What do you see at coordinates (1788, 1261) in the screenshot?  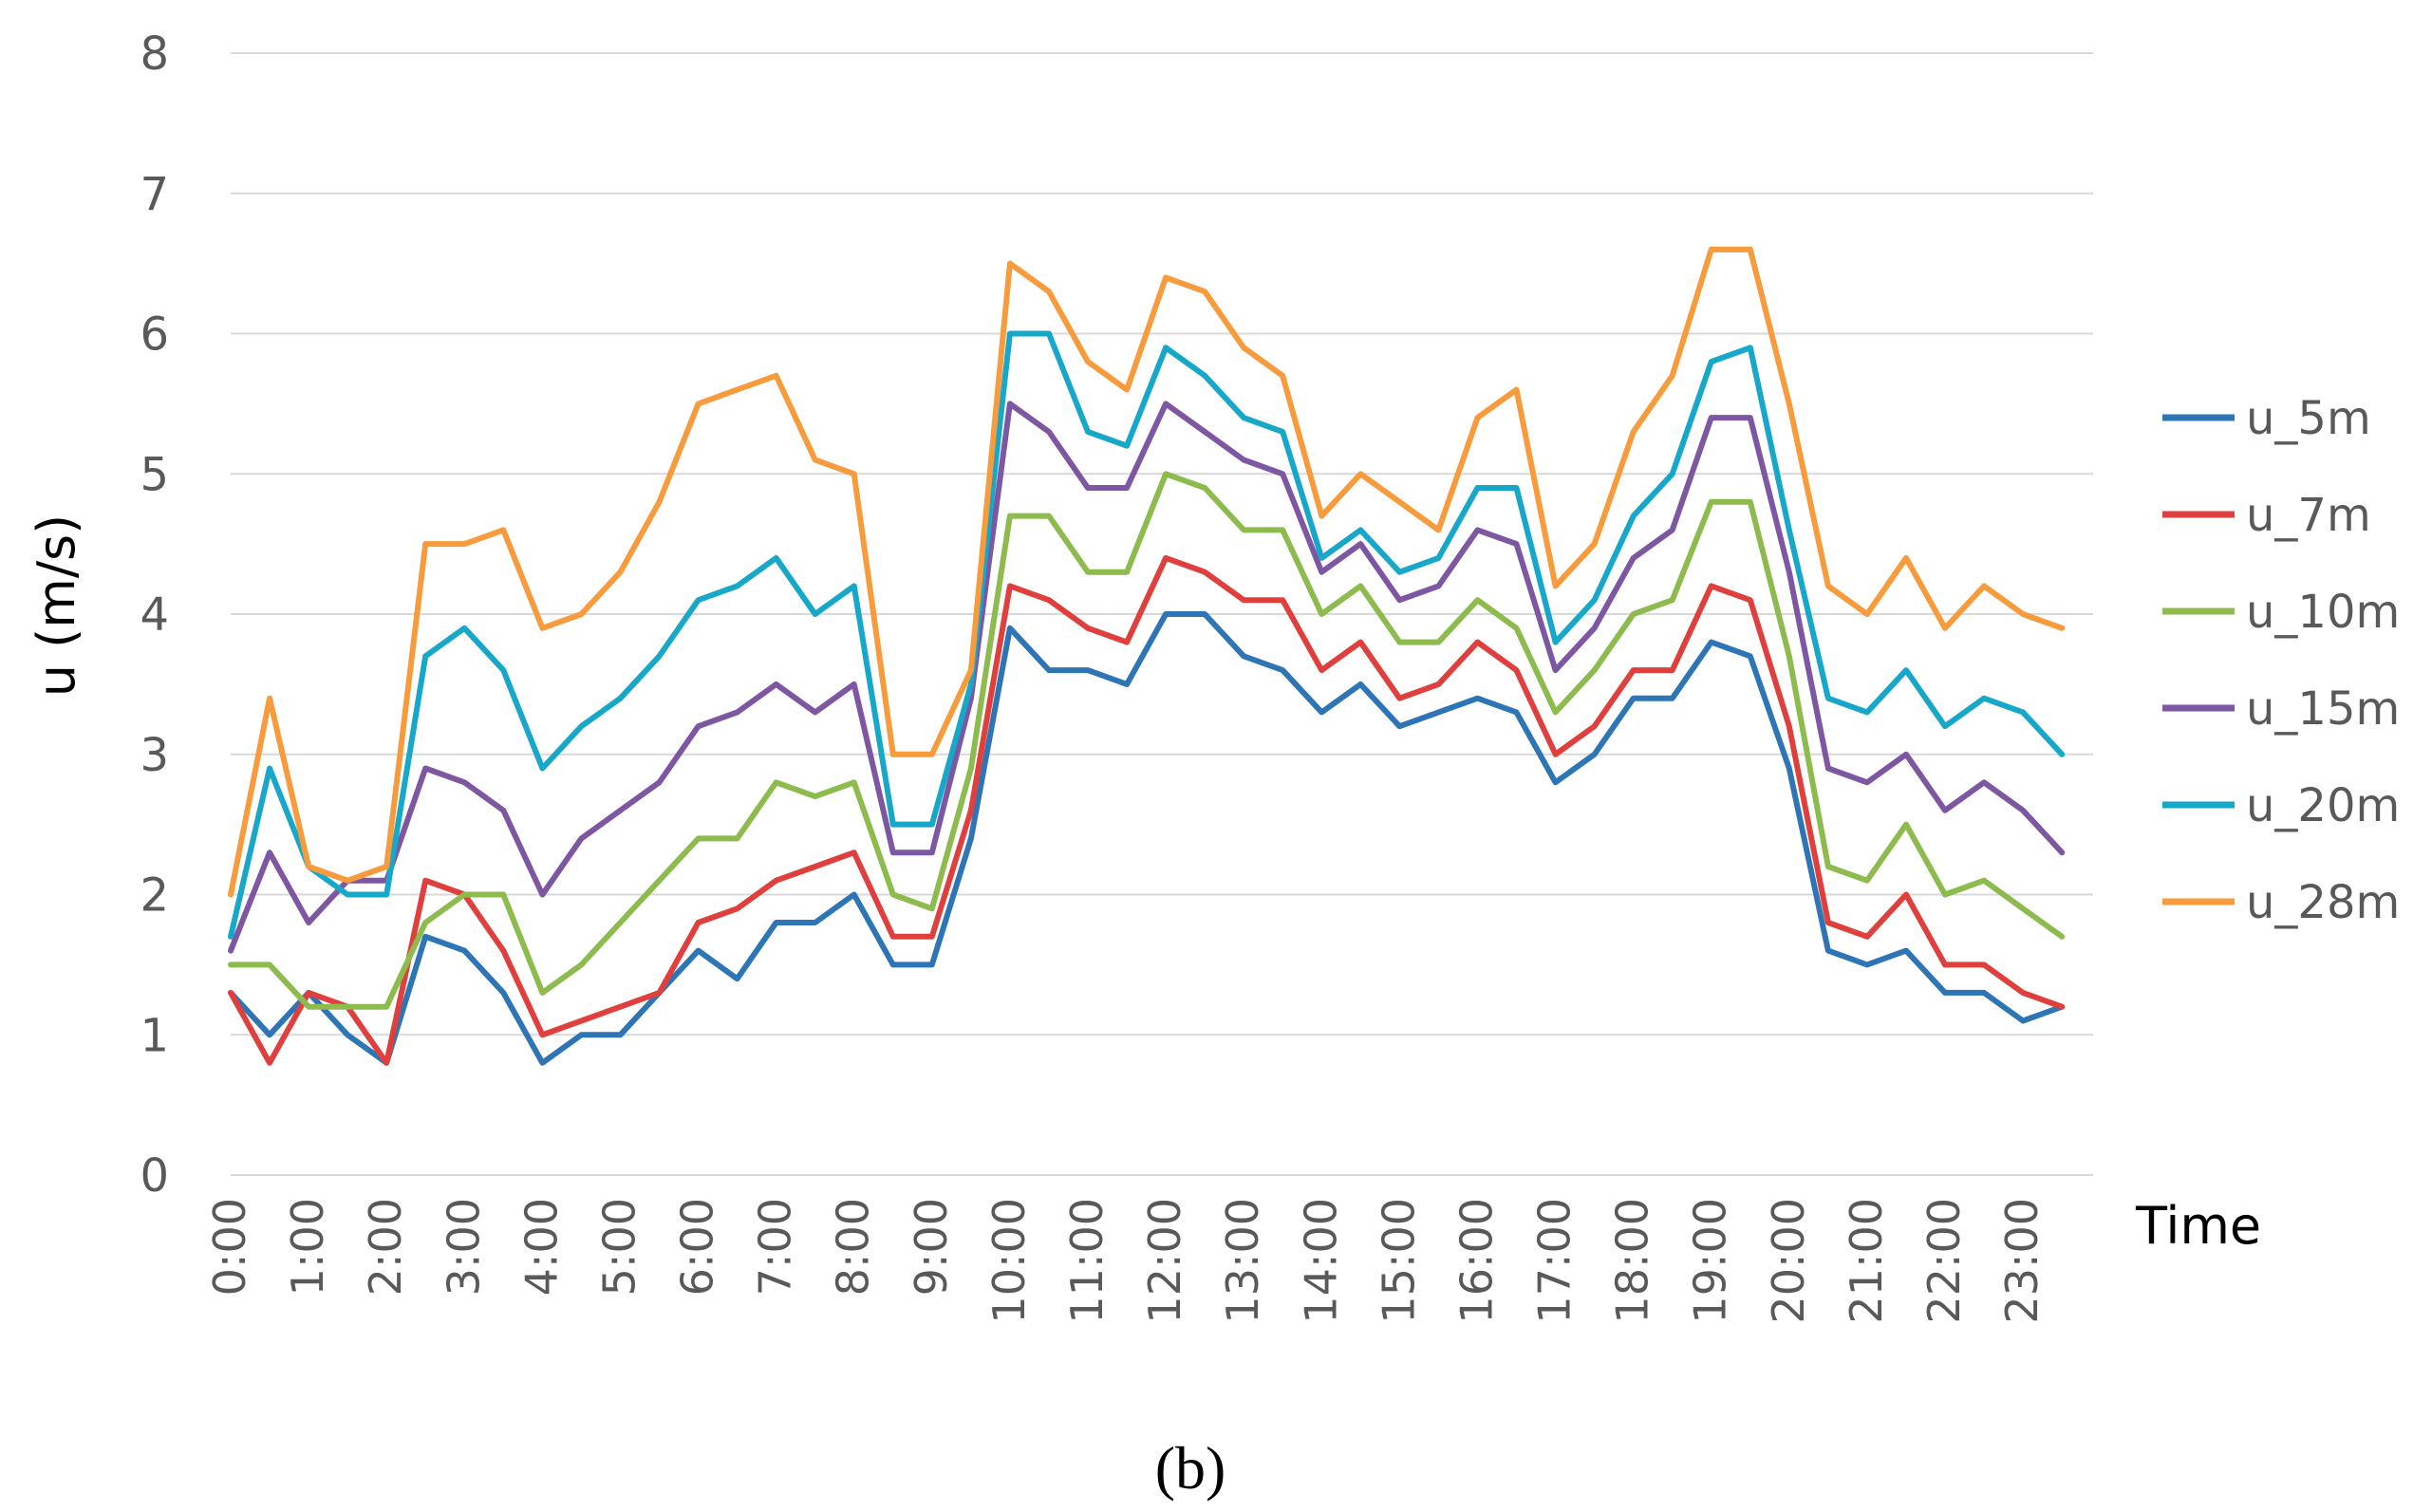 I see `x-tick-label: 20:00` at bounding box center [1788, 1261].